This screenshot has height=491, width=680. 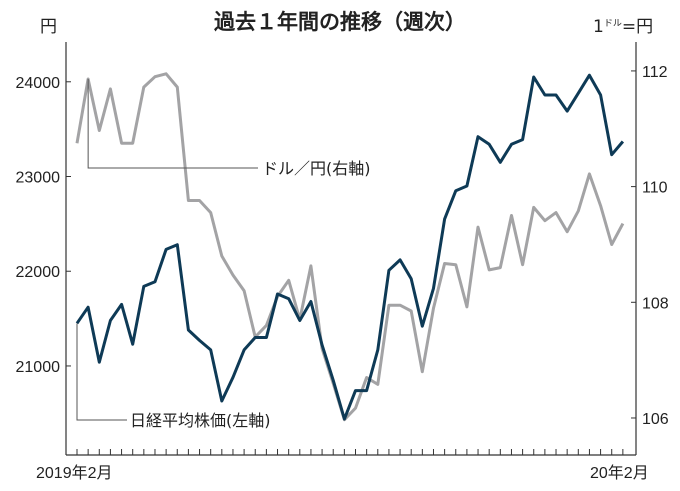 What do you see at coordinates (200, 420) in the screenshot?
I see `nikkei-series-label: 日経平均株価(左軸)` at bounding box center [200, 420].